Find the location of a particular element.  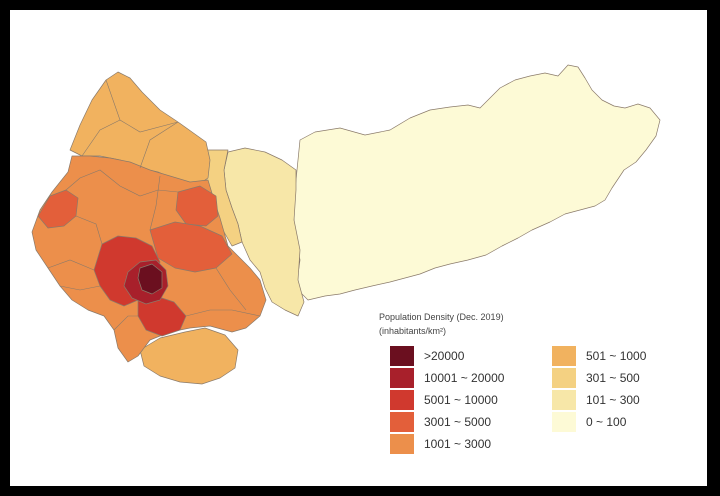

legend-label: >20000 is located at coordinates (444, 356).